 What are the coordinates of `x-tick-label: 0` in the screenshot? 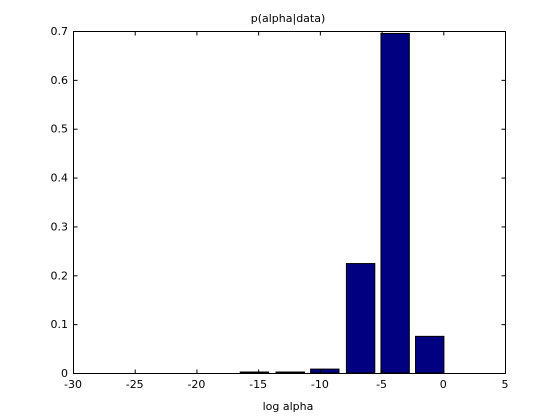 It's located at (443, 384).